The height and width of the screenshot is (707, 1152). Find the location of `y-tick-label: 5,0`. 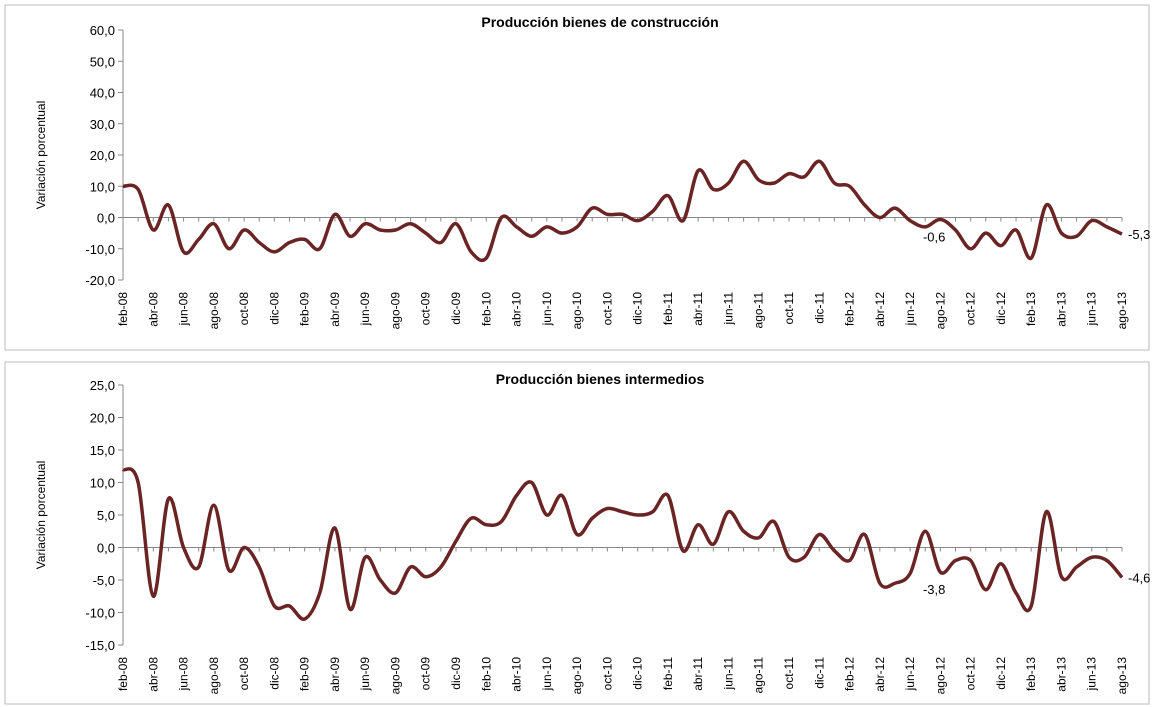

y-tick-label: 5,0 is located at coordinates (106, 515).